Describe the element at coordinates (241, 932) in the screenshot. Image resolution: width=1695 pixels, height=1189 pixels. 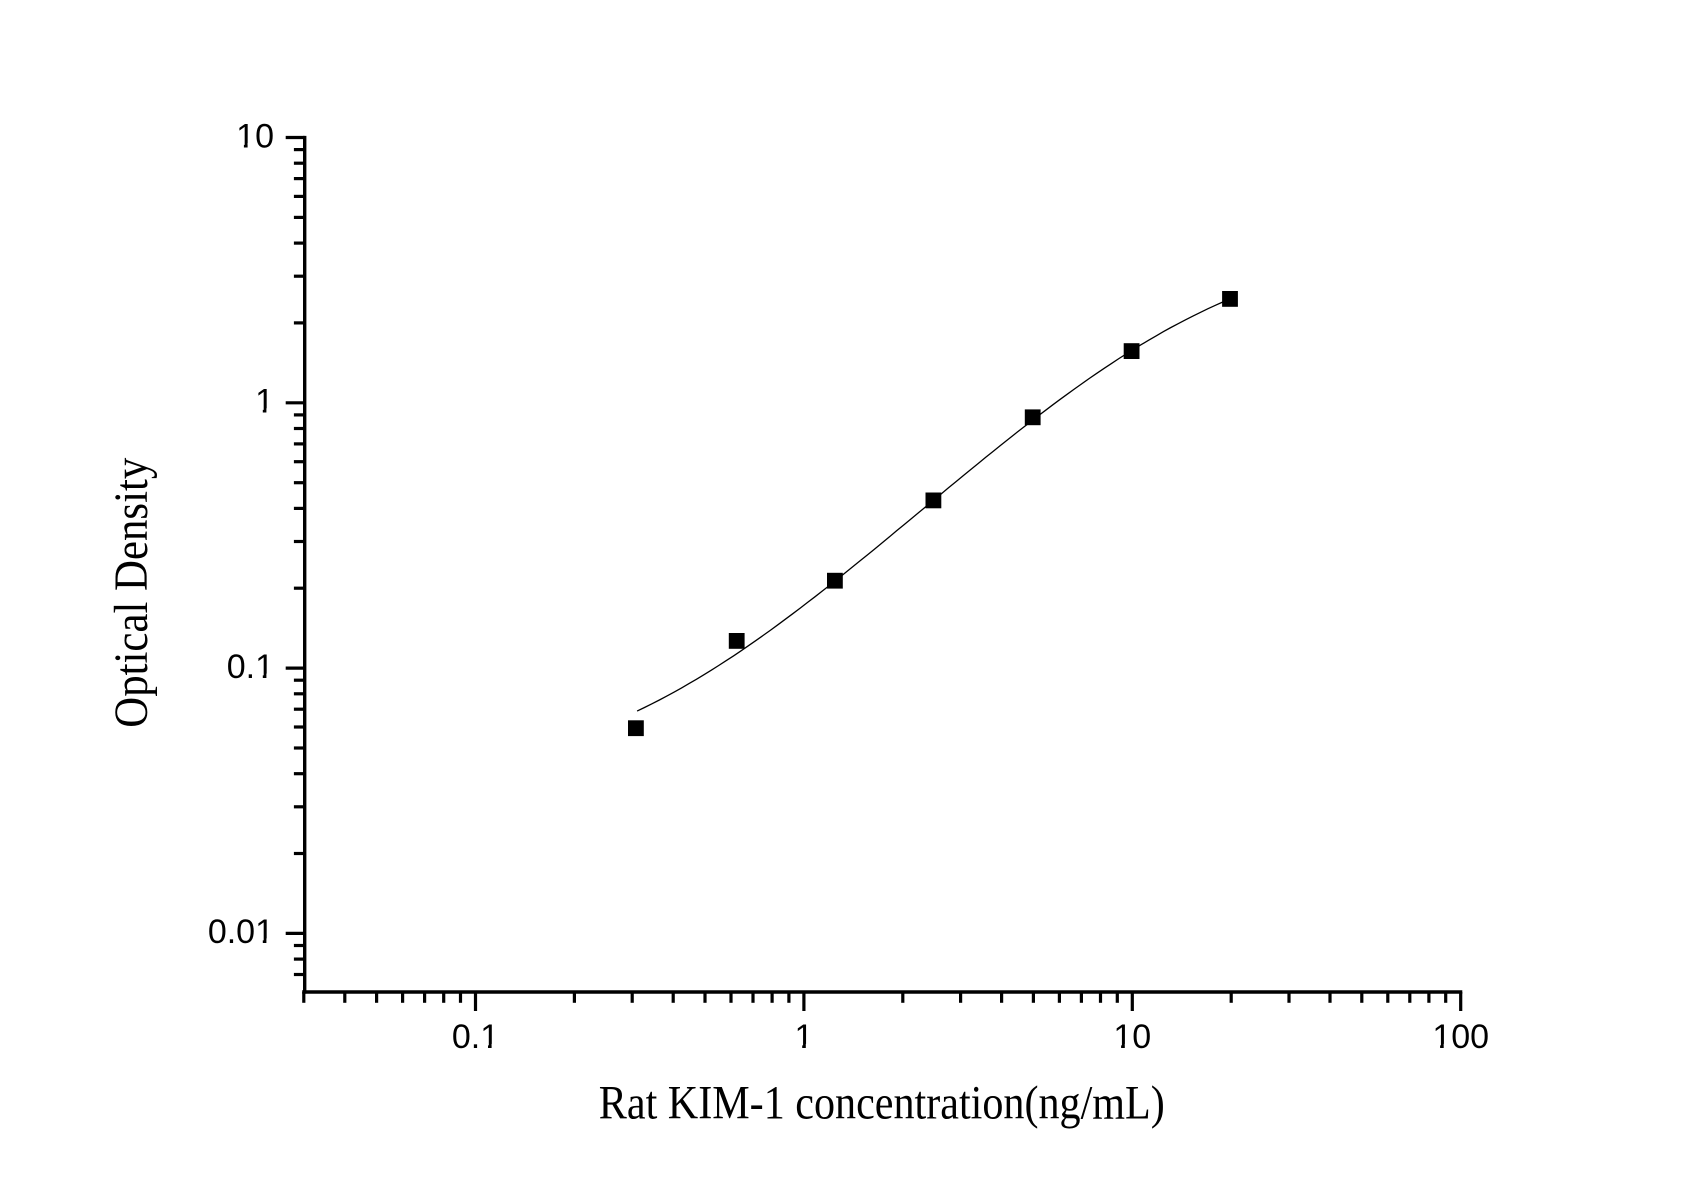
I see `svg-text: 0.01` at that location.